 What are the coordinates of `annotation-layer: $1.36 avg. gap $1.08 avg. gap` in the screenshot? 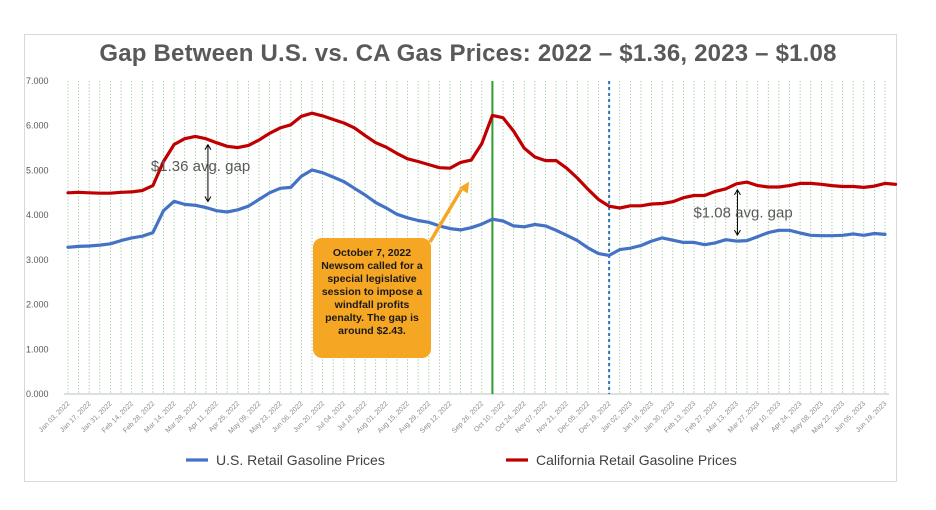 It's located at (472, 193).